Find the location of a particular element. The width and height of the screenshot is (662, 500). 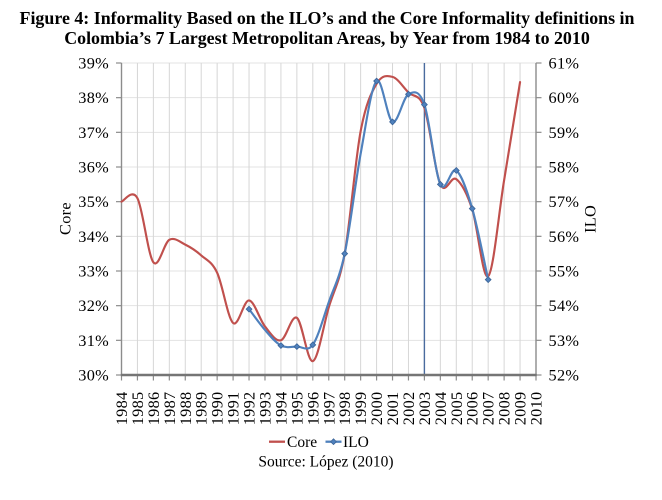

svg-text: 39% is located at coordinates (93, 63).